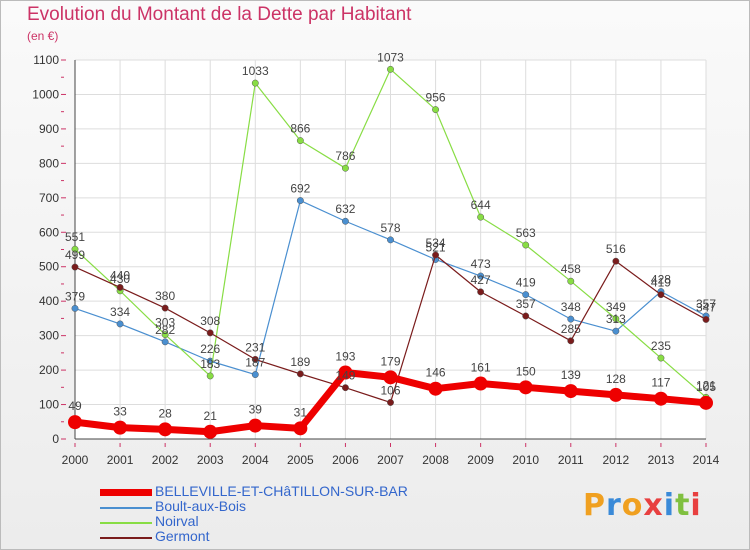  What do you see at coordinates (653, 505) in the screenshot?
I see `logo-letter: x` at bounding box center [653, 505].